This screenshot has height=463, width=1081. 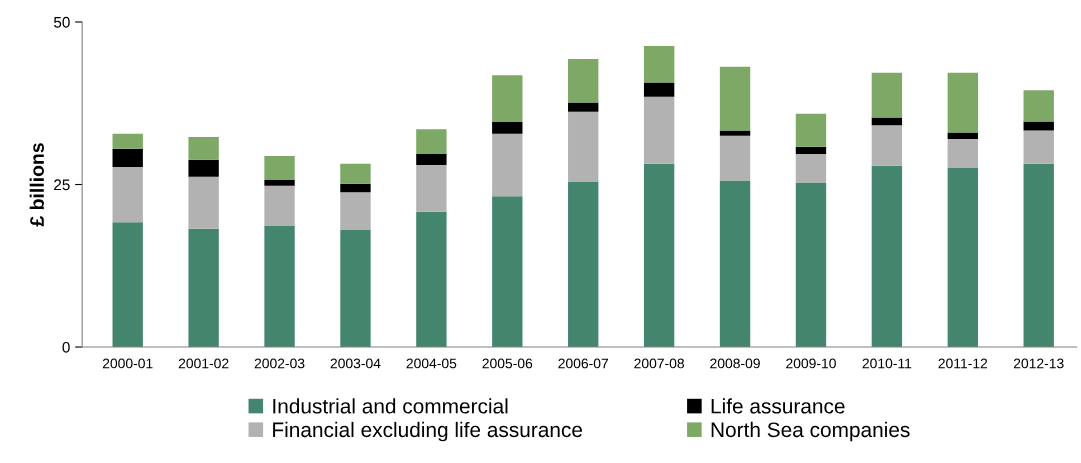 I want to click on y-tick-label: 50, so click(x=61, y=22).